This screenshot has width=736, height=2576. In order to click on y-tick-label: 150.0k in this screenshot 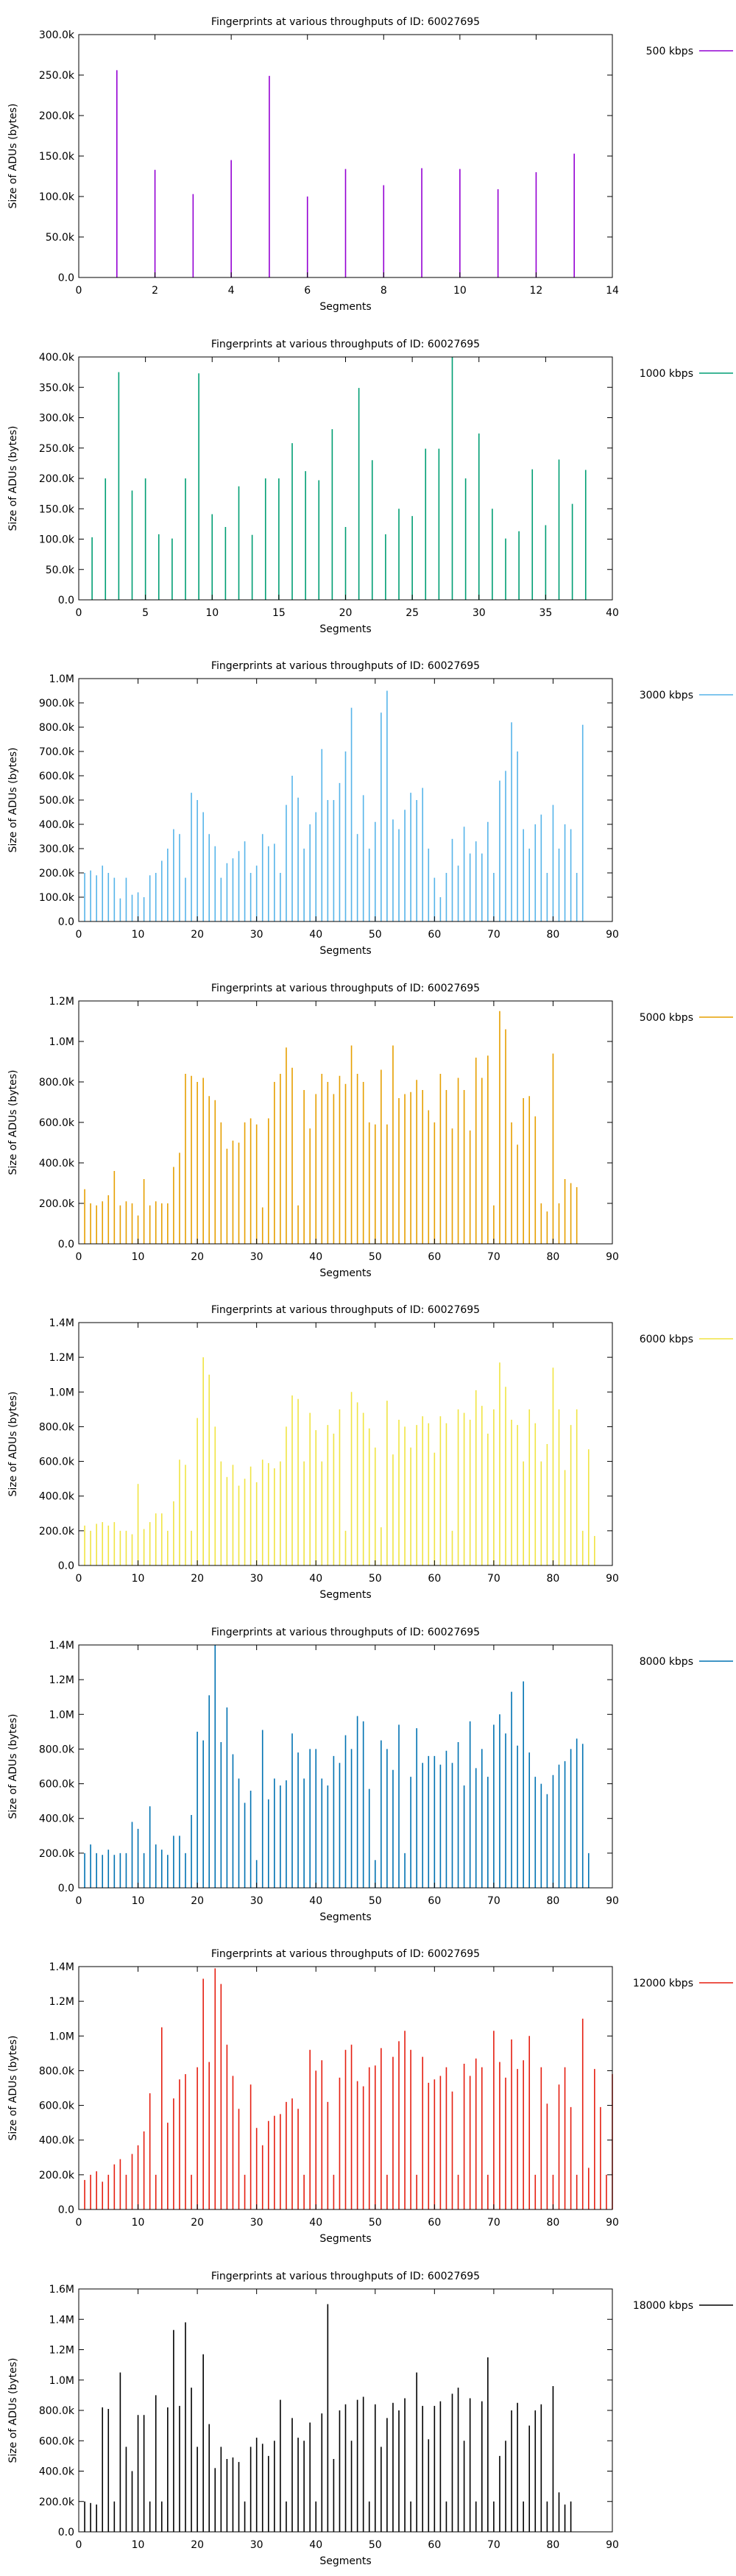, I will do `click(57, 509)`.